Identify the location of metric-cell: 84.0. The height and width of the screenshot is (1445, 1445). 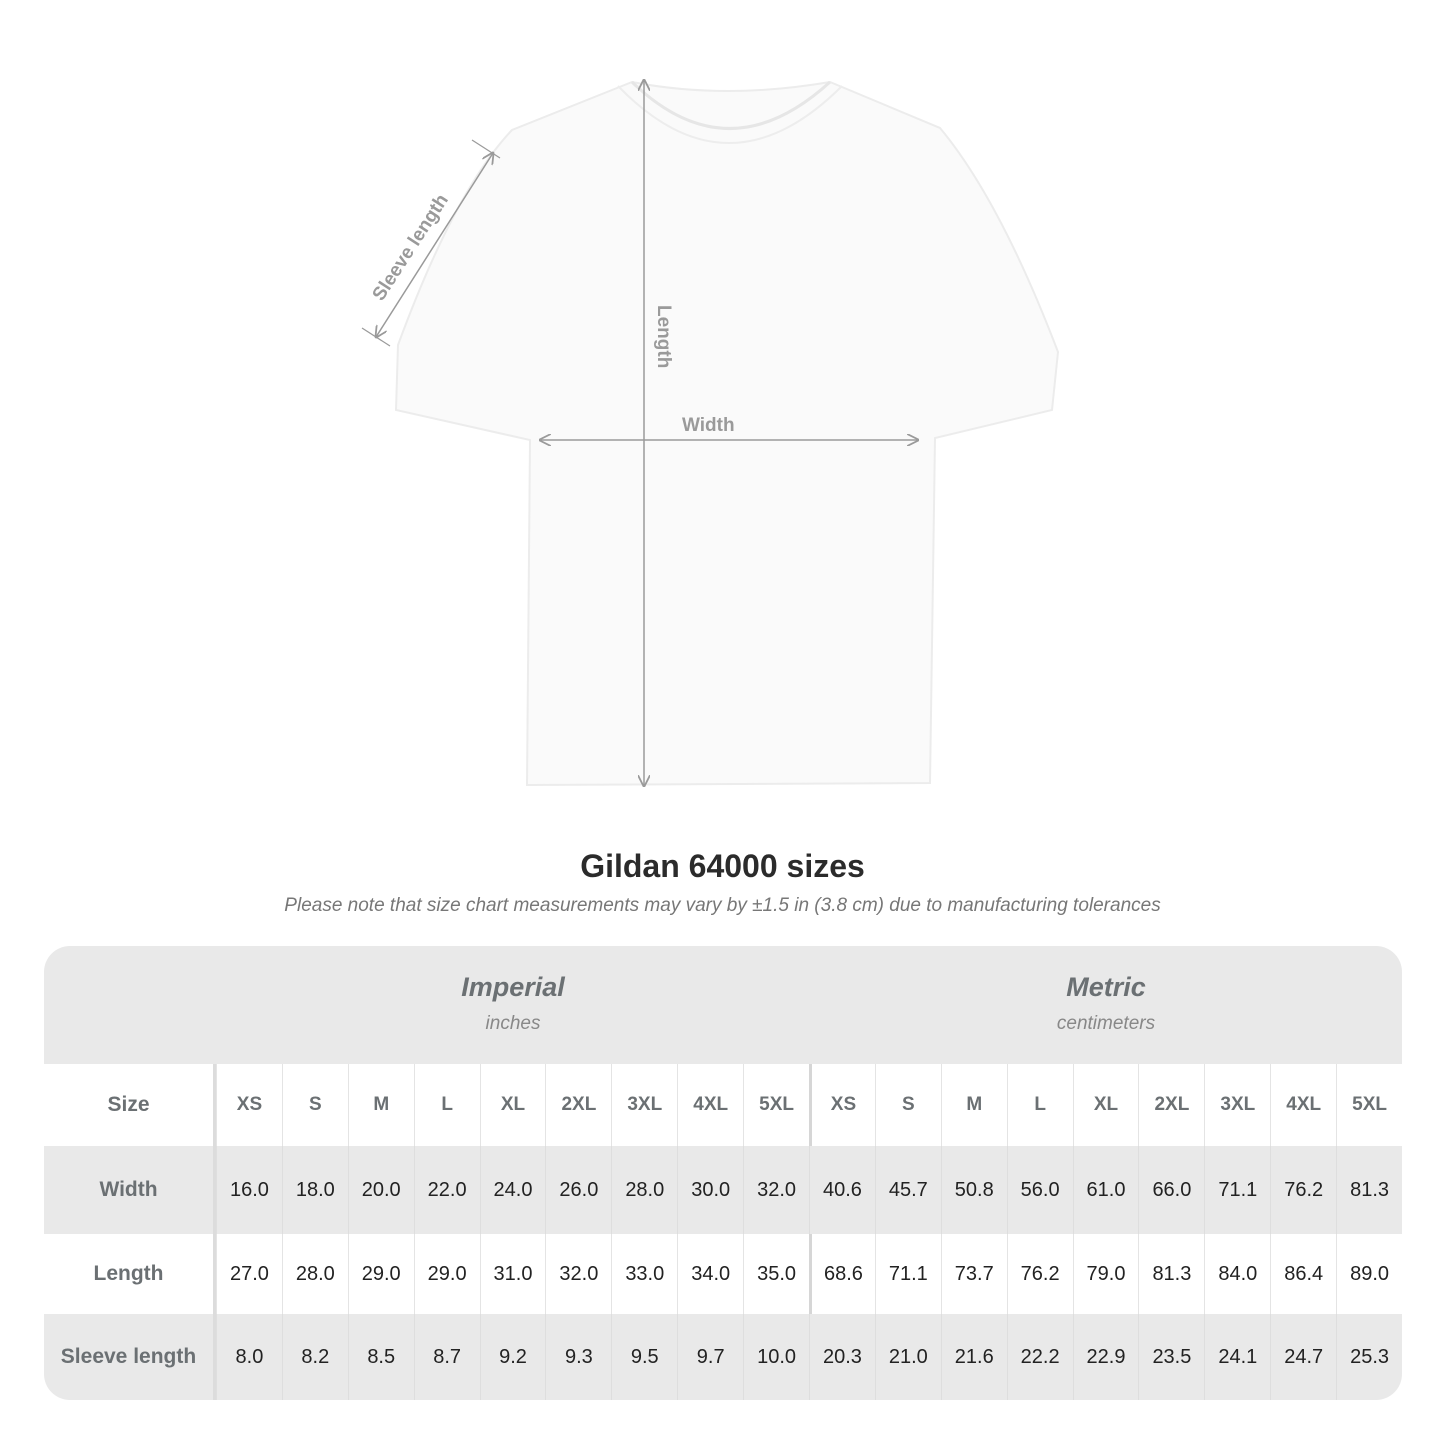
(1237, 1274).